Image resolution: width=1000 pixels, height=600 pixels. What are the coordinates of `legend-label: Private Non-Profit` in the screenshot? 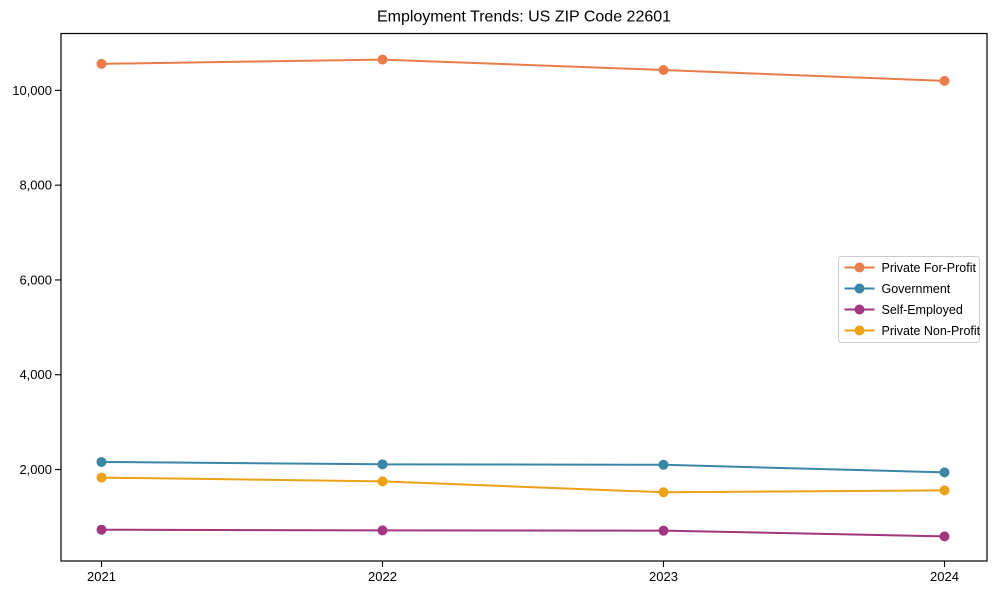 It's located at (931, 331).